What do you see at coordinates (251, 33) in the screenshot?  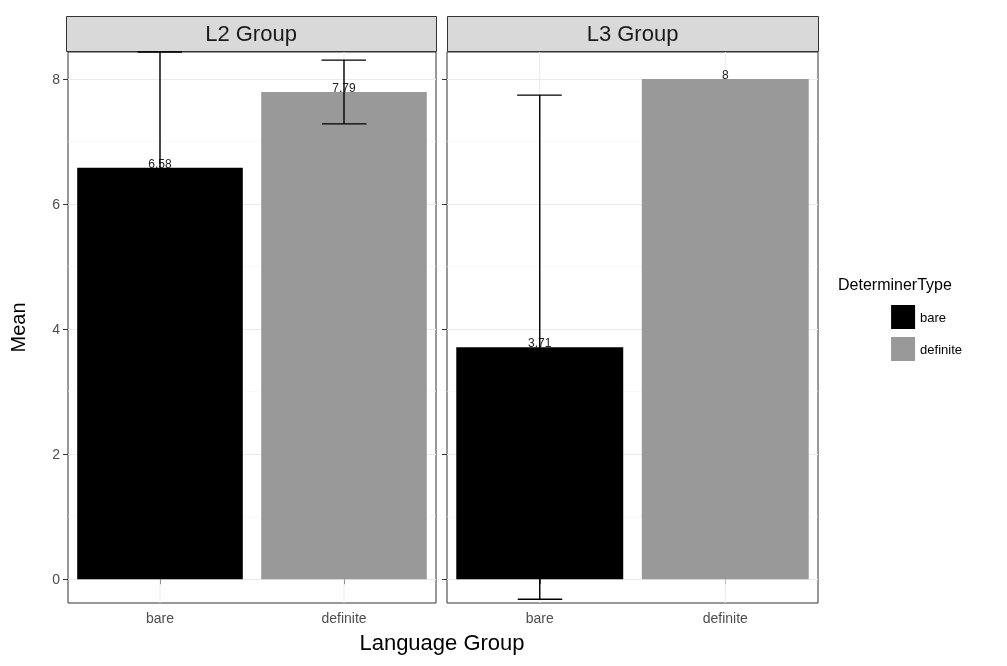 I see `chart-title: L2 Group` at bounding box center [251, 33].